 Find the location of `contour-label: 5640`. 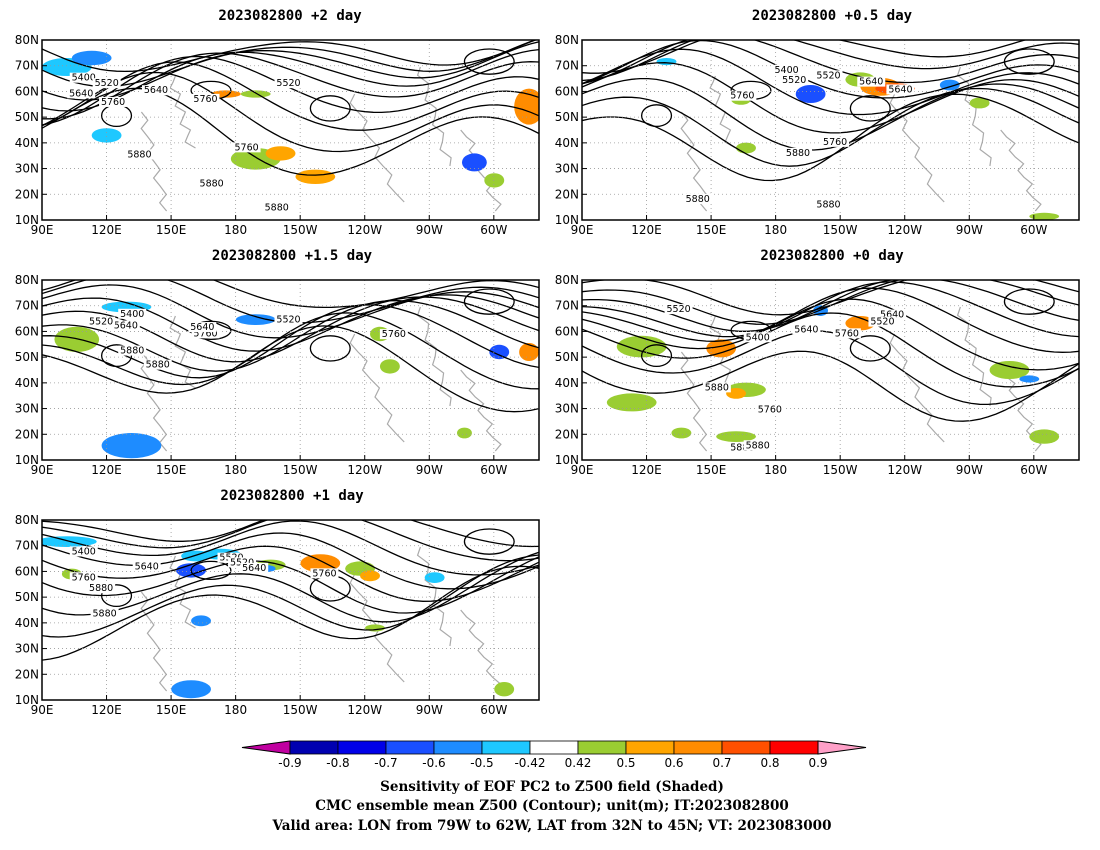

contour-label: 5640 is located at coordinates (126, 326).